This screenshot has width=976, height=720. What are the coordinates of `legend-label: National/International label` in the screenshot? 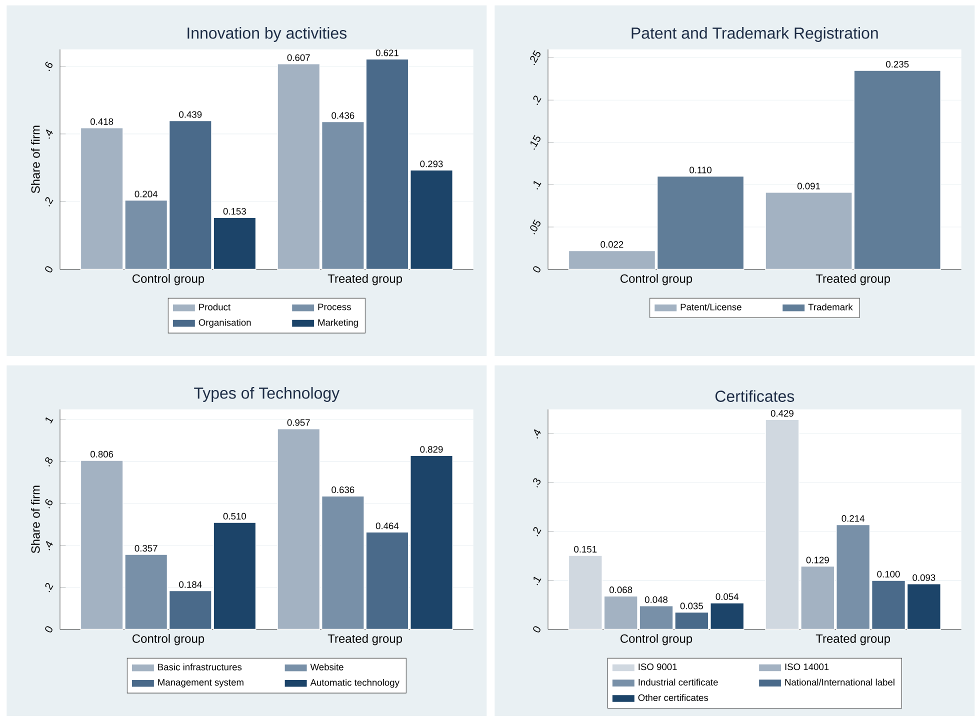 It's located at (839, 682).